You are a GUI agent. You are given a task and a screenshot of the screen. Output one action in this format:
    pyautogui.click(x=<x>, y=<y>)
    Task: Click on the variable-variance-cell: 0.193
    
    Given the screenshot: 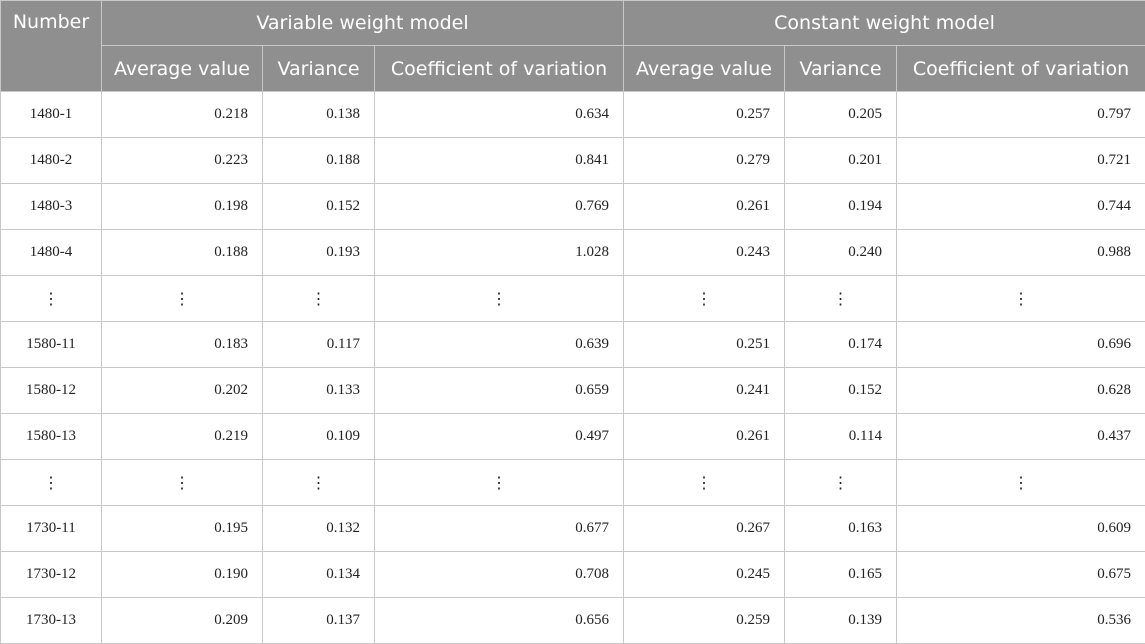 What is the action you would take?
    pyautogui.click(x=319, y=253)
    